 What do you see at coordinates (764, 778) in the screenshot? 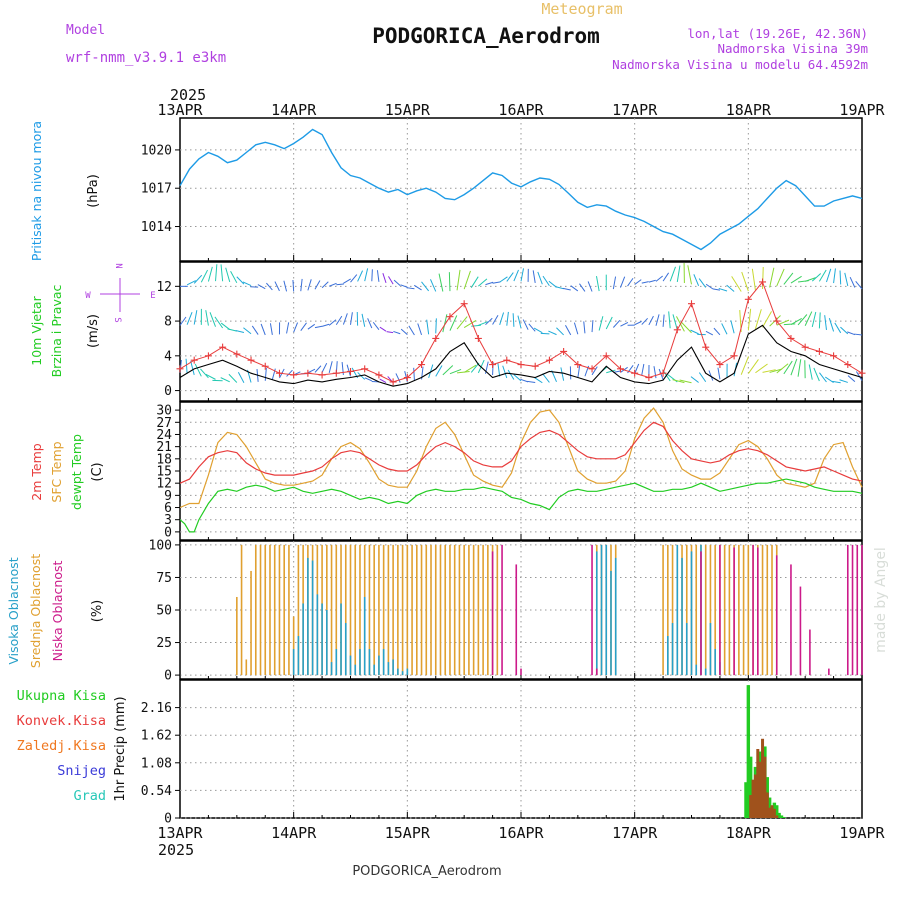
I see `convective-precip-bars` at bounding box center [764, 778].